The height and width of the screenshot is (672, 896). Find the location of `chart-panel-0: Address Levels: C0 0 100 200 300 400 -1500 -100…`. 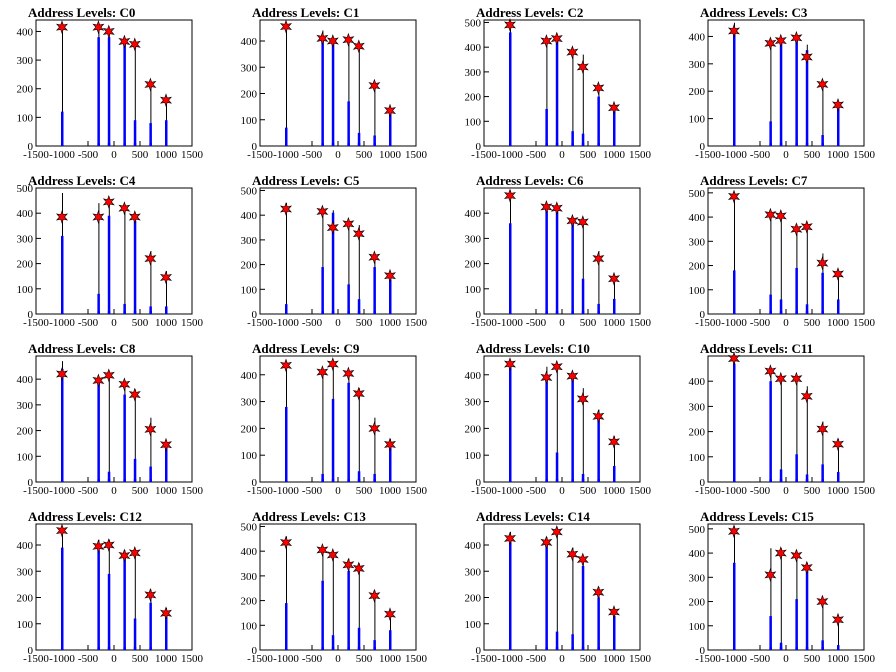

chart-panel-0: Address Levels: C0 0 100 200 300 400 -1500 -100… is located at coordinates (110, 83).